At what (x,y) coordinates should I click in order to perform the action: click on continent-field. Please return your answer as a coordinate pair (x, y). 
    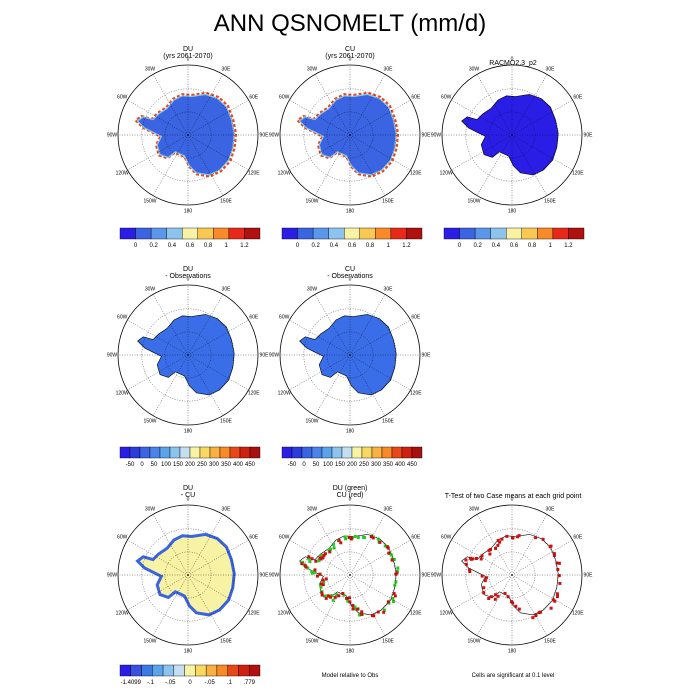
    Looking at the image, I should click on (348, 355).